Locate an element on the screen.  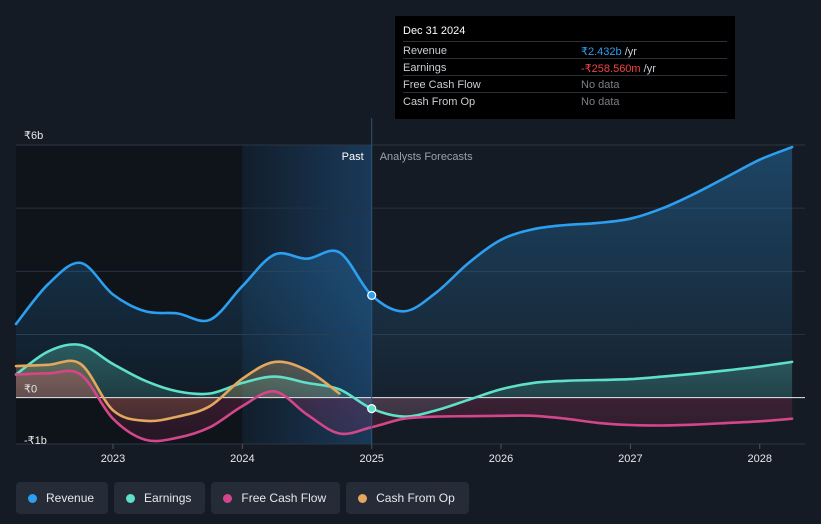
legend-item-earnings: Earnings is located at coordinates (160, 498).